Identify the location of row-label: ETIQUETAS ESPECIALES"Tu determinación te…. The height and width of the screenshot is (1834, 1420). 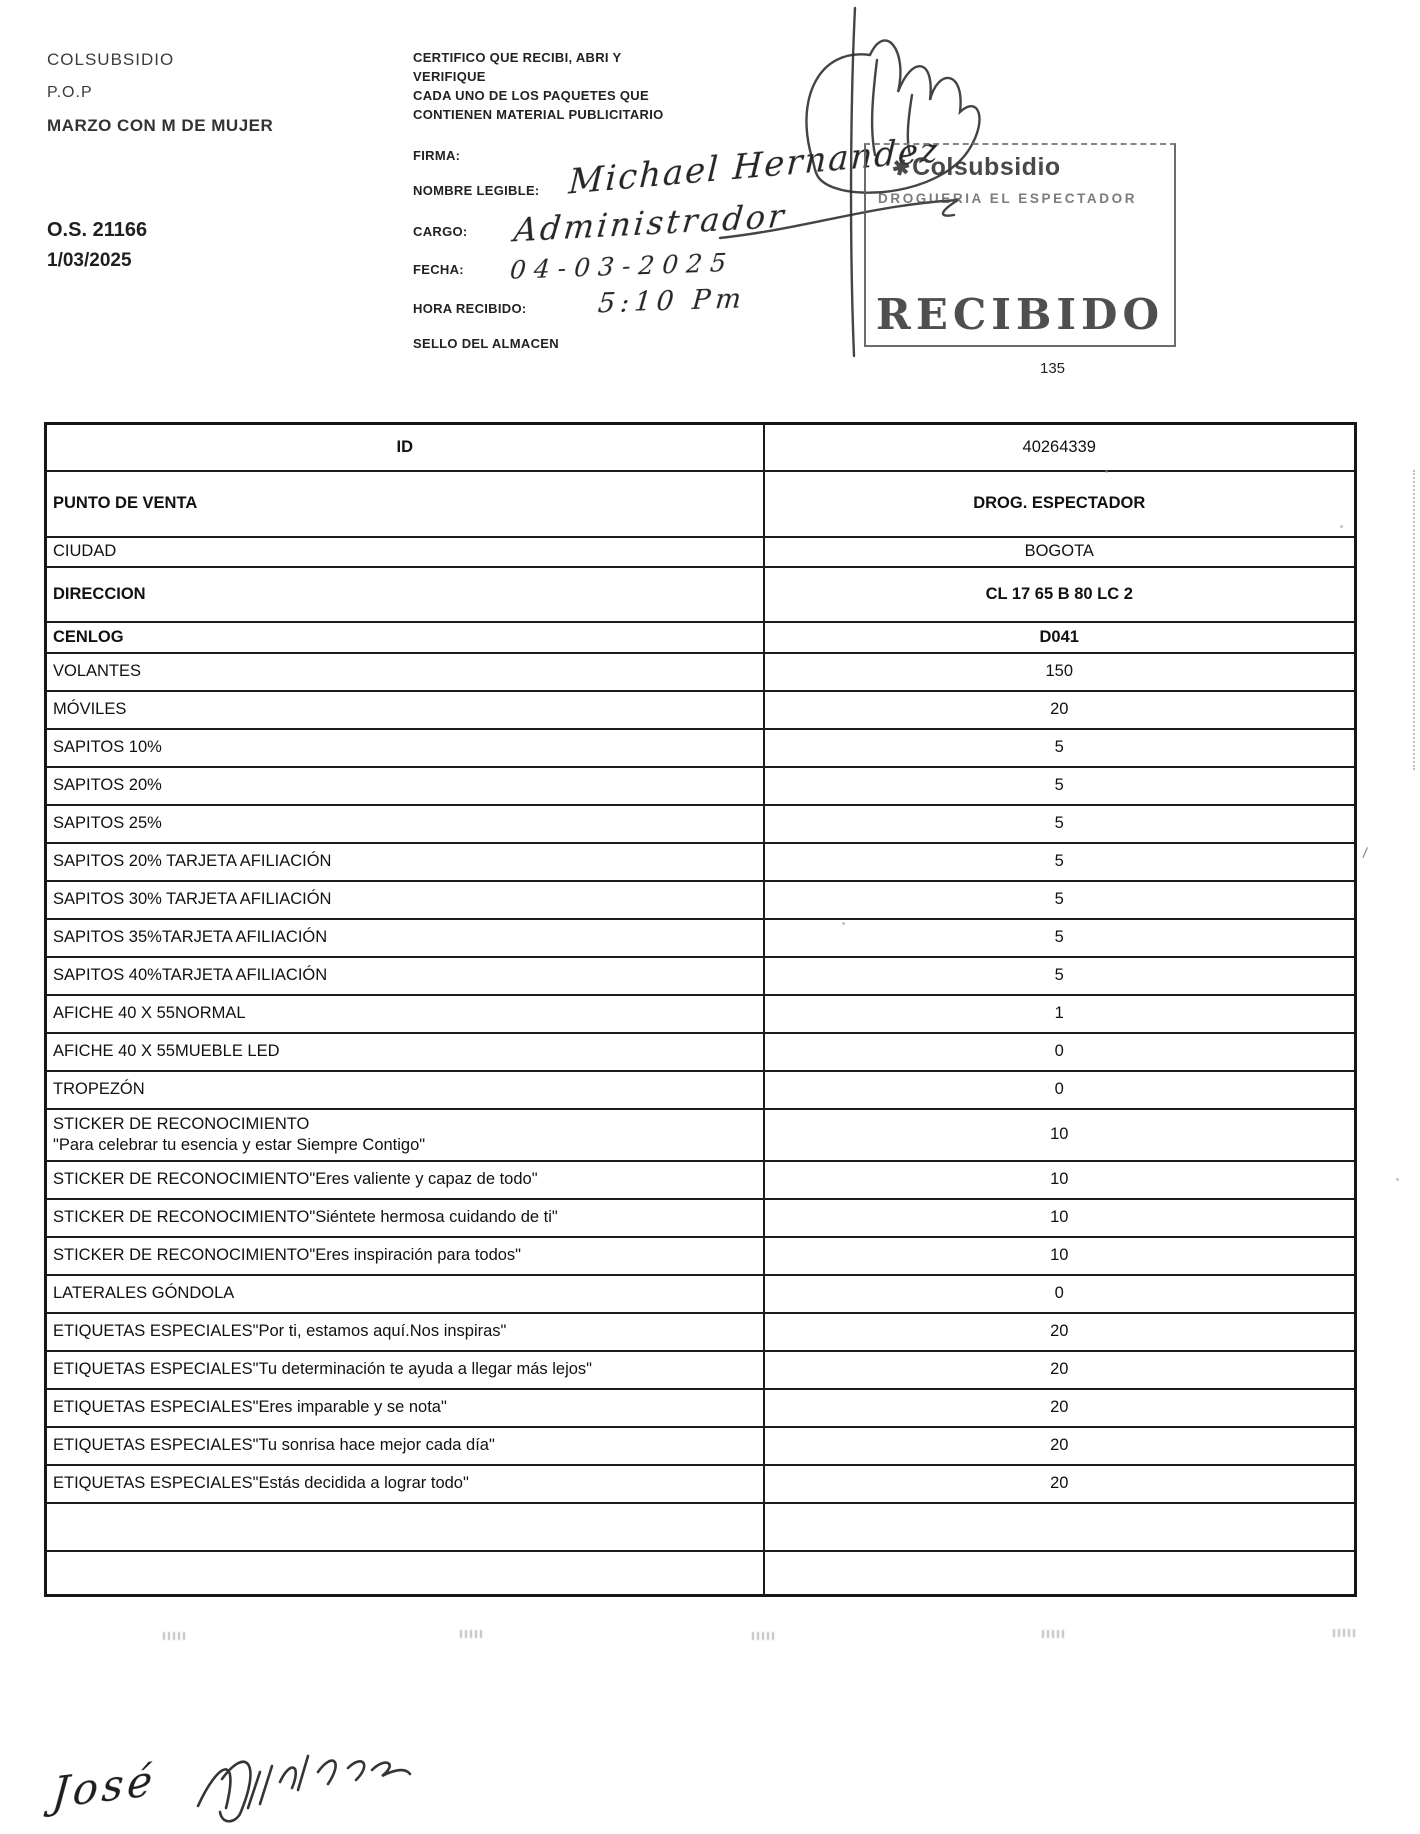
(404, 1369).